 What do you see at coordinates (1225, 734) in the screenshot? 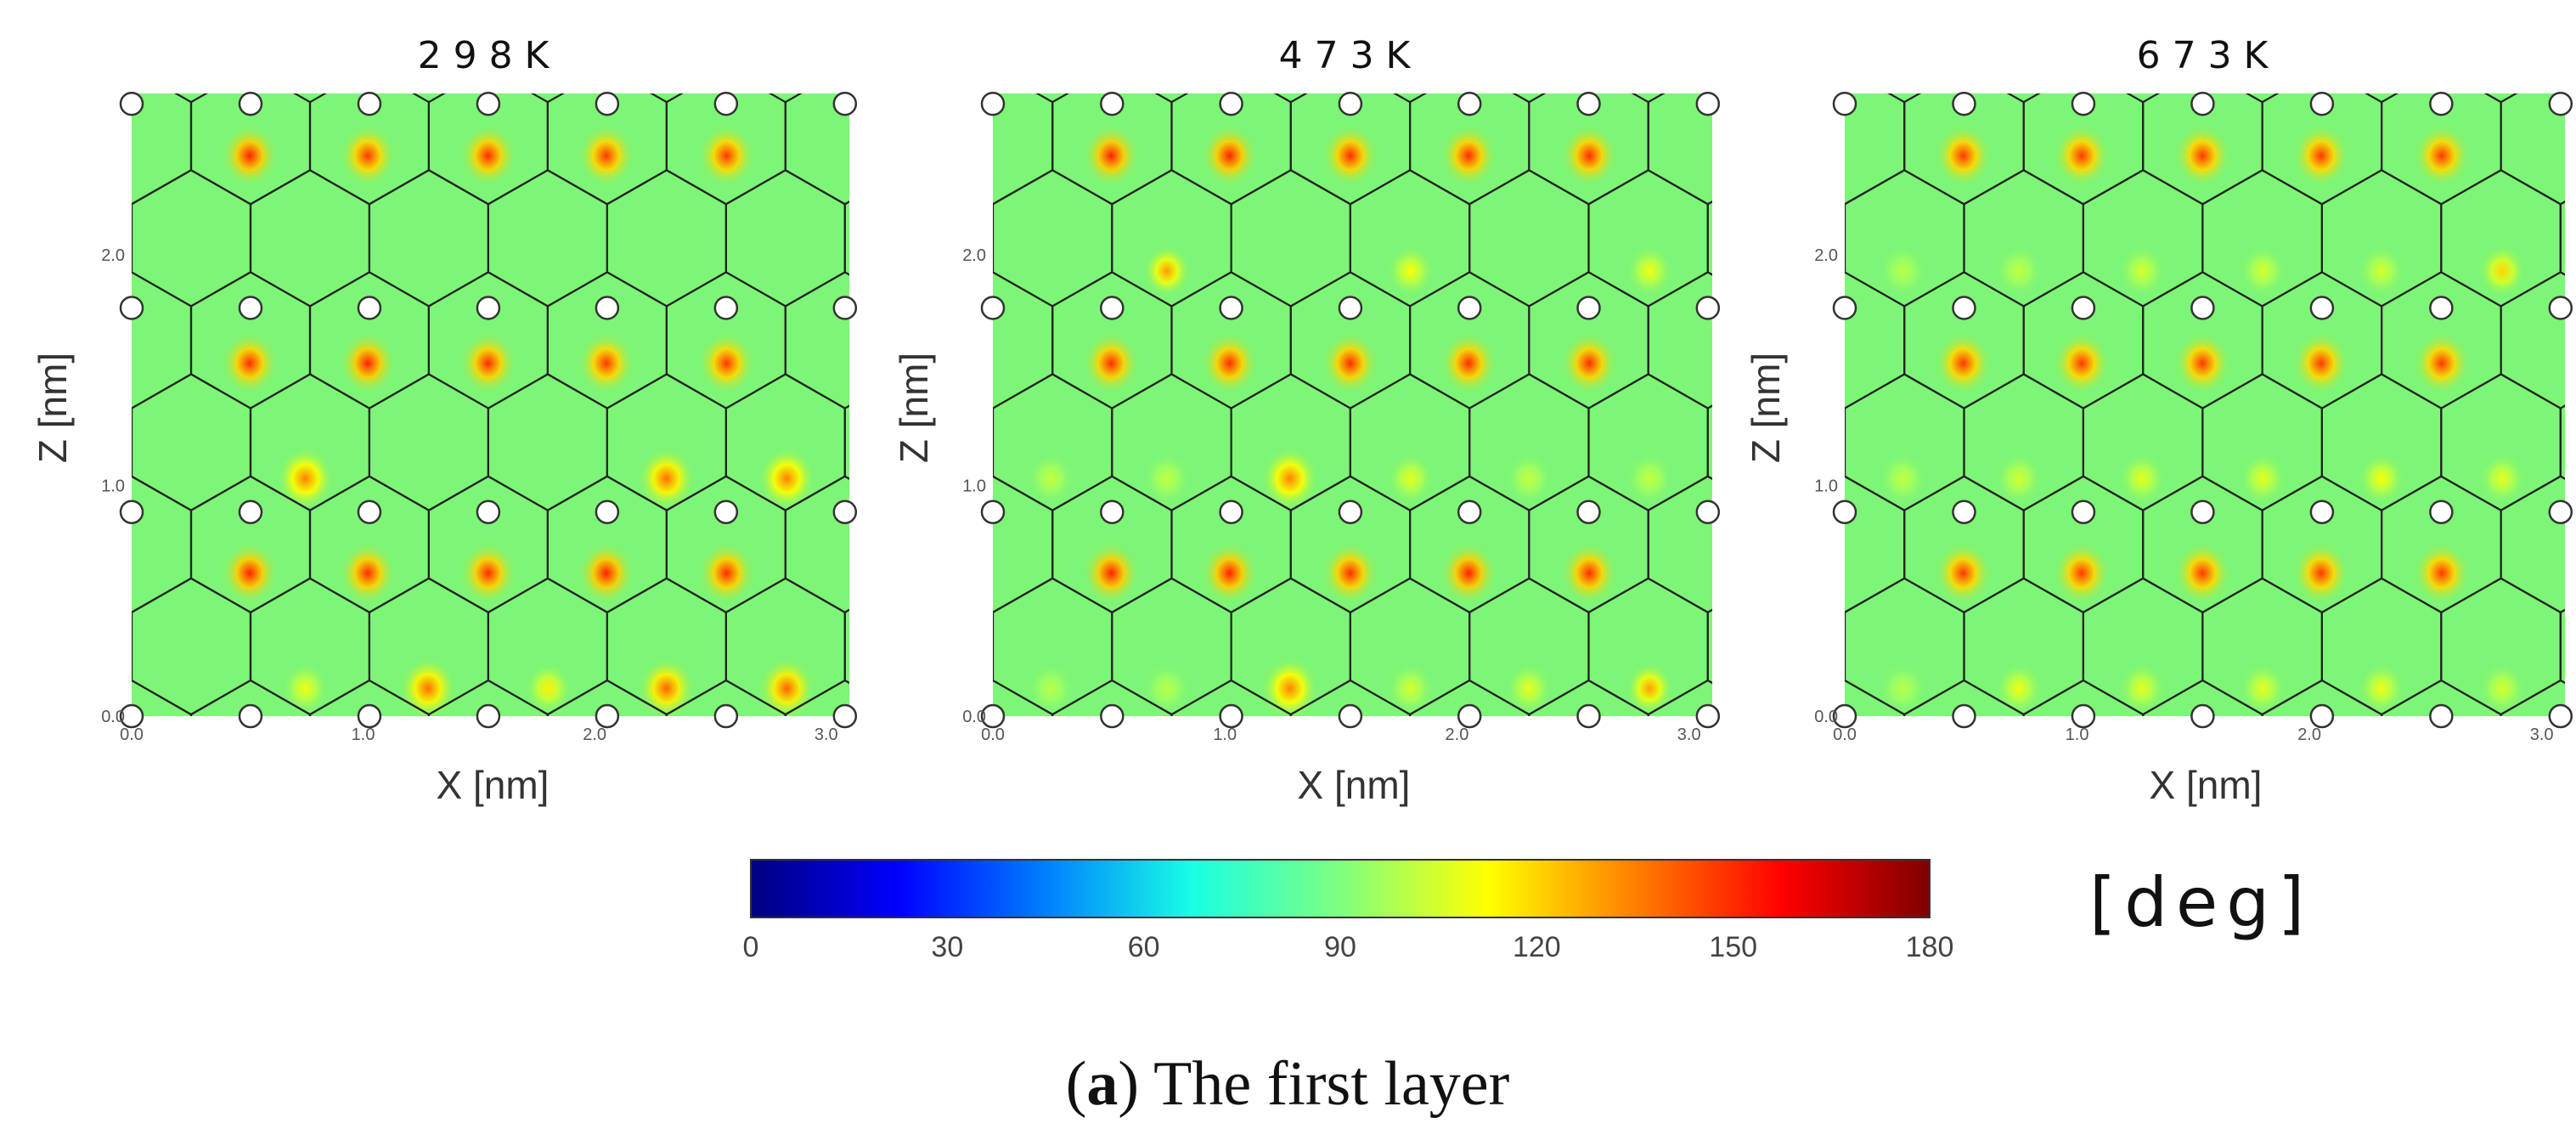
I see `x-tick-label: 1.0` at bounding box center [1225, 734].